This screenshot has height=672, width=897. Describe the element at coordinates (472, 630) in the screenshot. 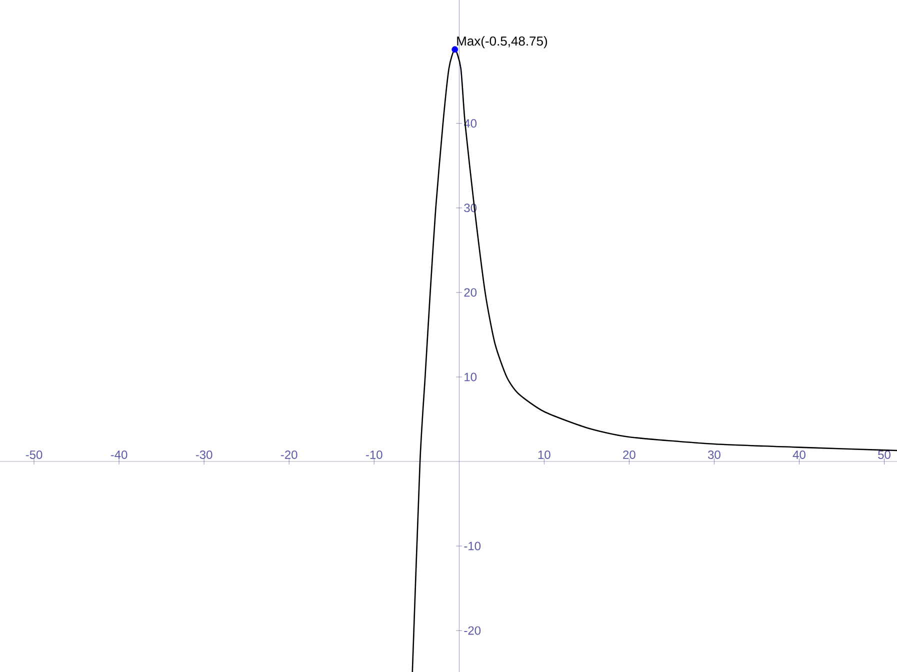

I see `y-tick-label: -20` at that location.